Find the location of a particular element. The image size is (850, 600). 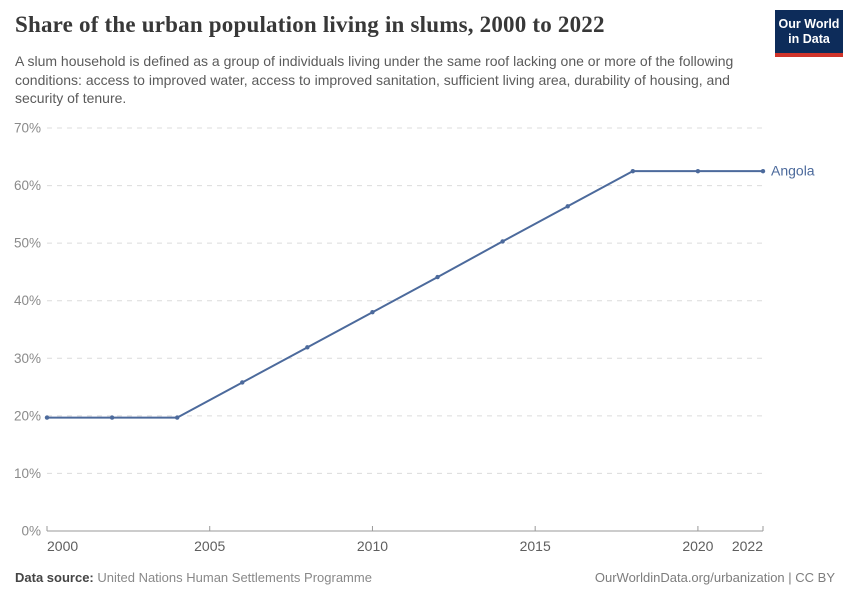

x-axis-tick-label: 2000 is located at coordinates (62, 546).